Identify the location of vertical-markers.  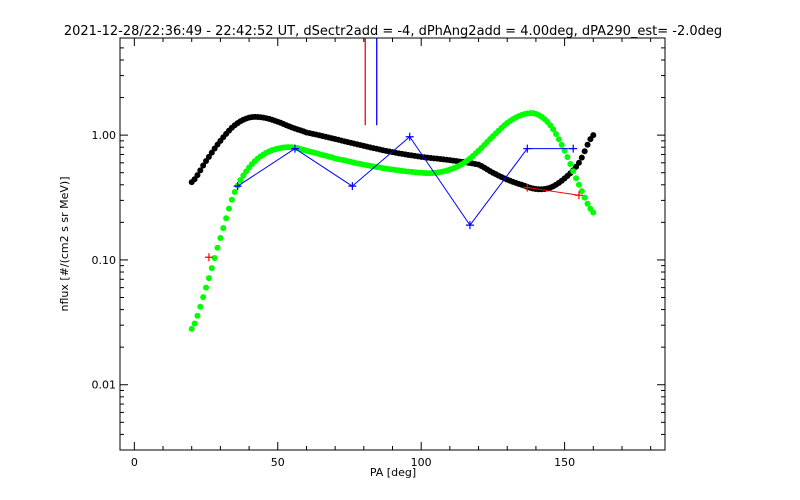
(371, 82).